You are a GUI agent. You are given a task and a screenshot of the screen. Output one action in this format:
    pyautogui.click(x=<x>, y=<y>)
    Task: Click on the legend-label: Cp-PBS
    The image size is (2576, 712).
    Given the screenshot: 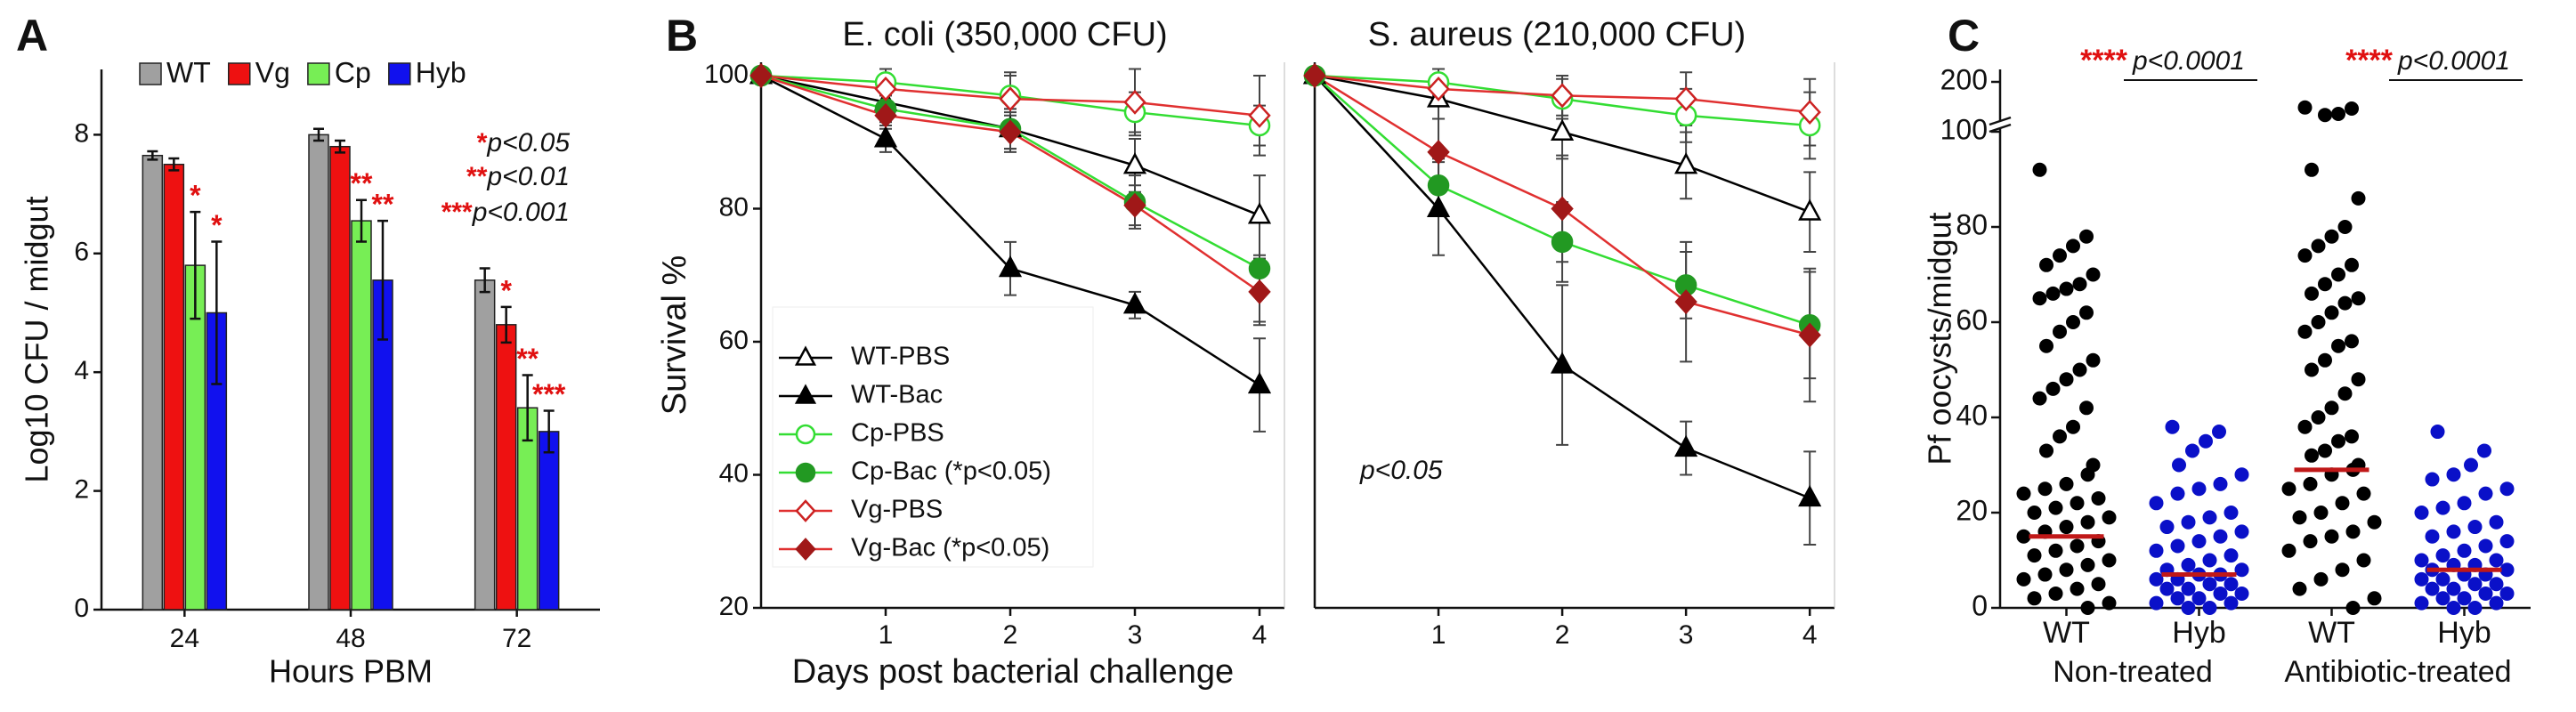 What is the action you would take?
    pyautogui.click(x=898, y=434)
    